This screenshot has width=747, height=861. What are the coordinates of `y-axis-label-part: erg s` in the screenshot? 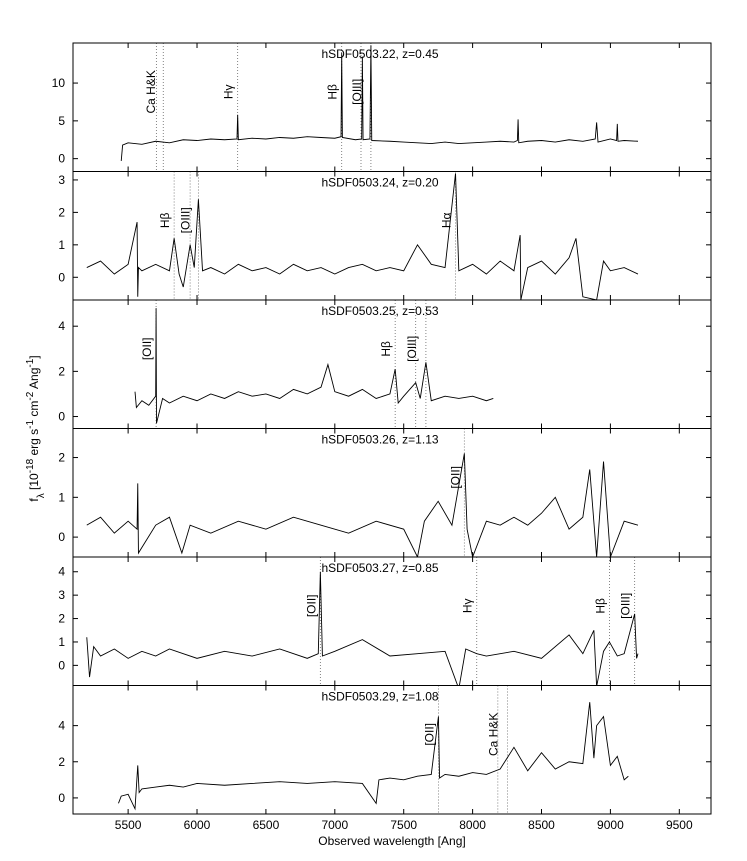 It's located at (34, 444).